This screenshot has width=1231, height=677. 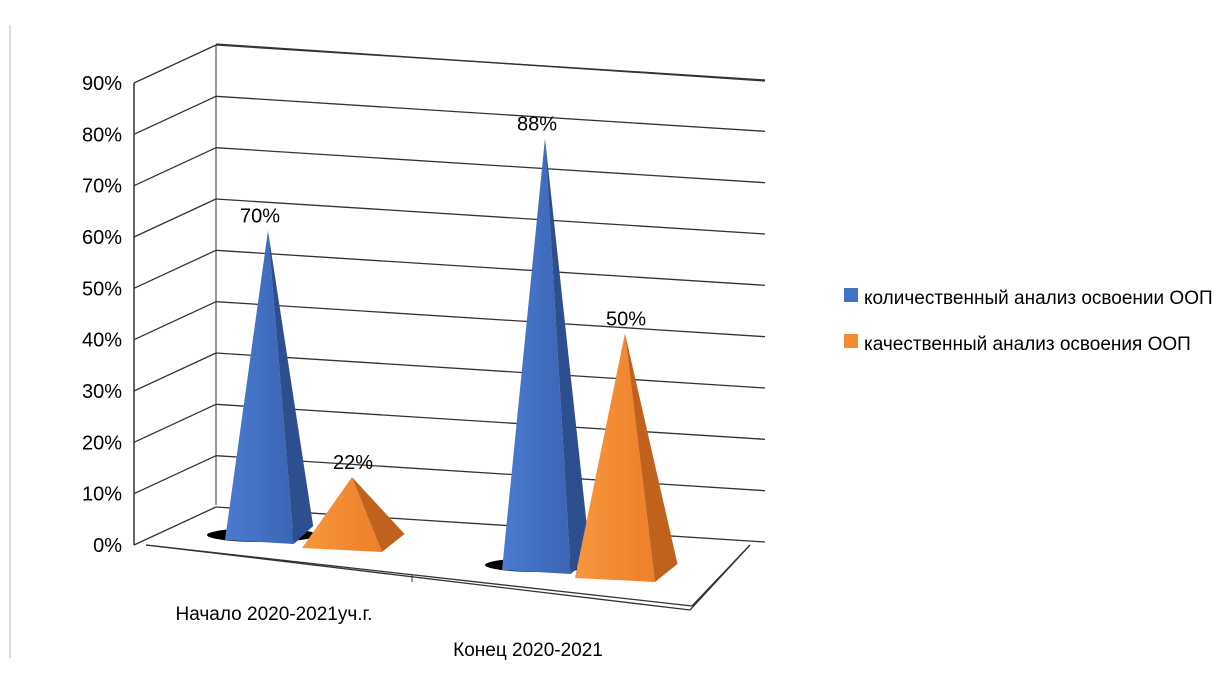 I want to click on y-tick-label: 40%, so click(x=102, y=341).